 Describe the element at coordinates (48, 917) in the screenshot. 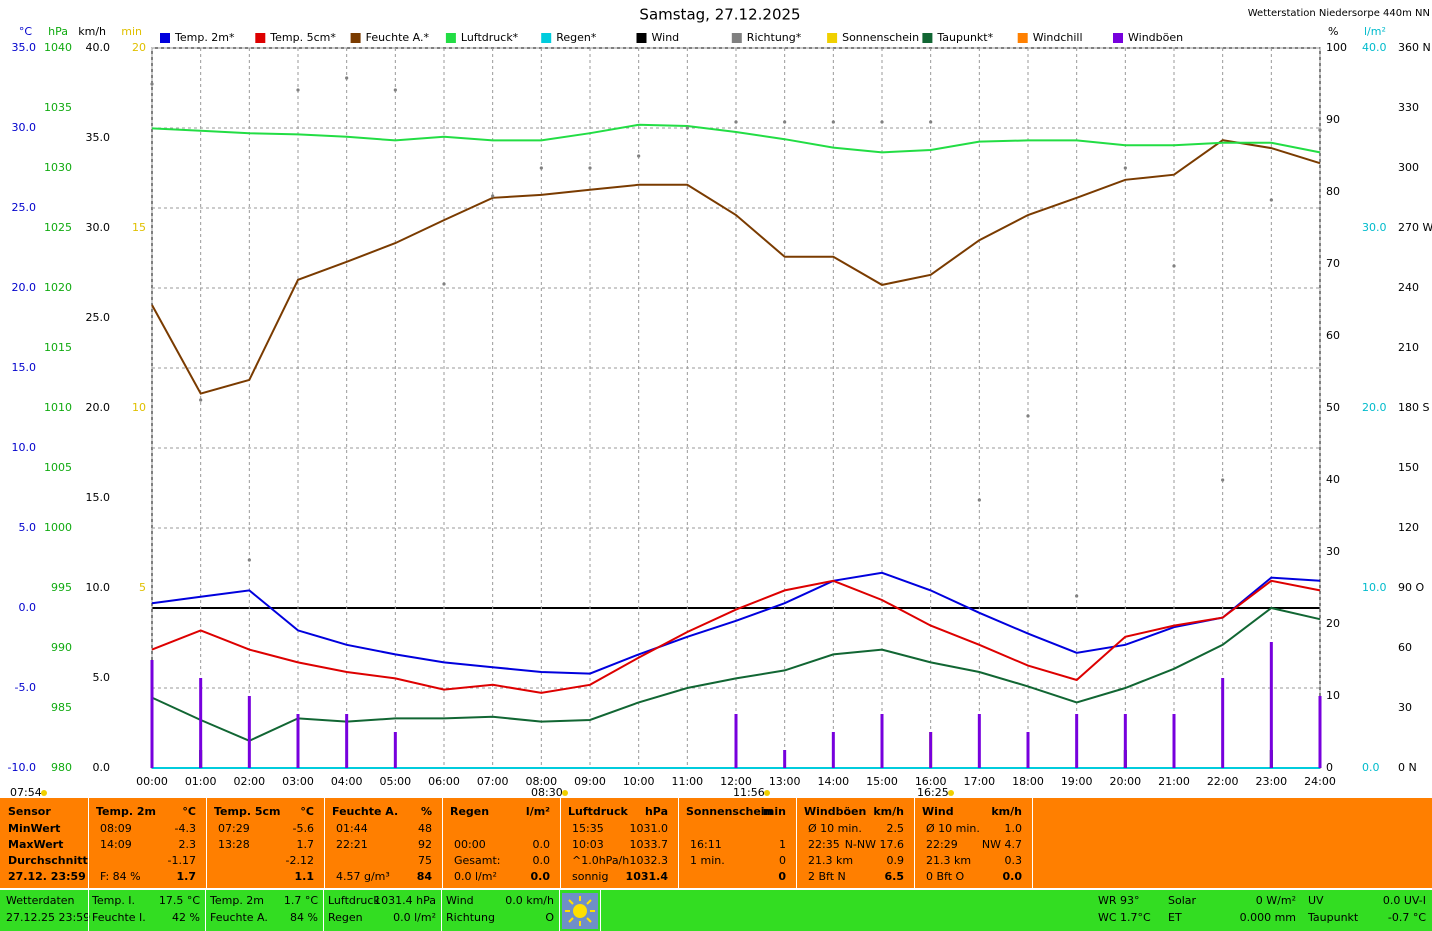

I see `station-time: 27.12.25 23:59` at that location.